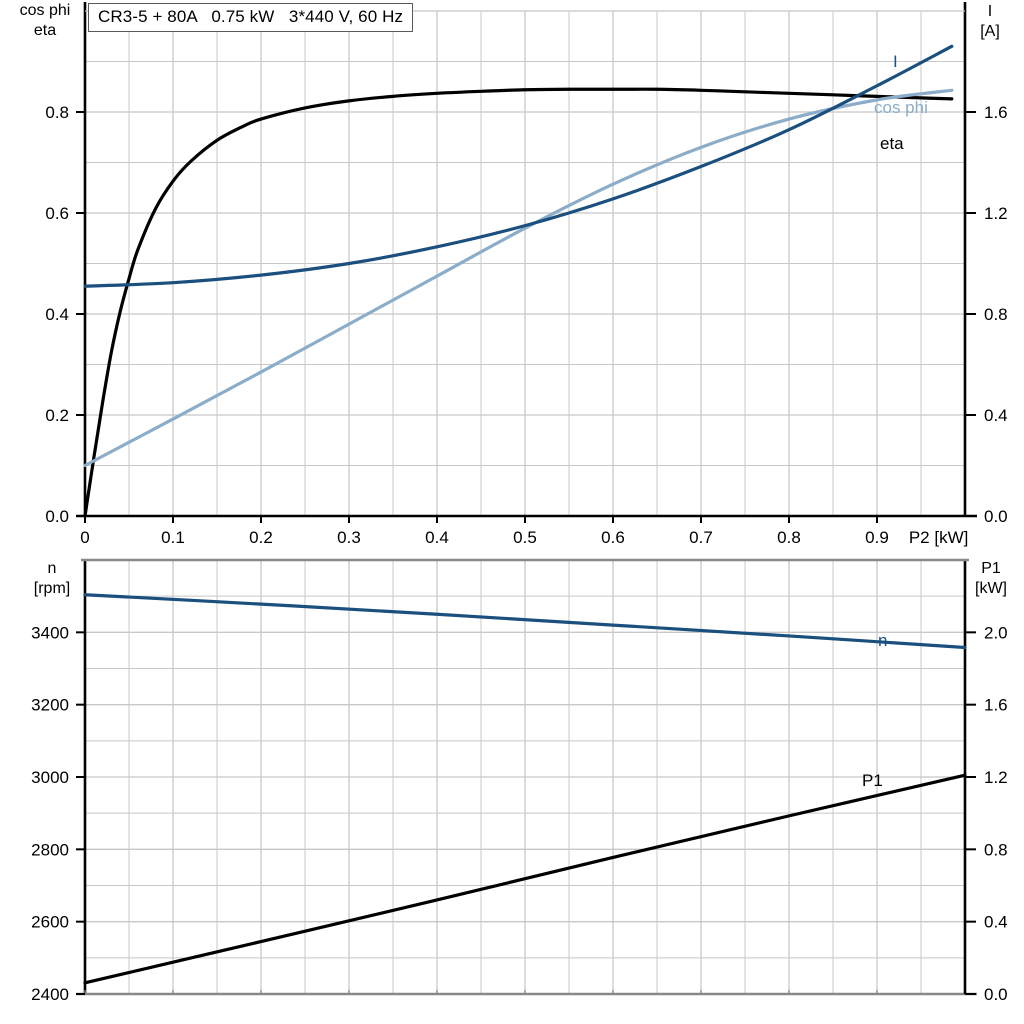 The height and width of the screenshot is (1024, 1024). I want to click on x-tick-label: 0.6, so click(613, 537).